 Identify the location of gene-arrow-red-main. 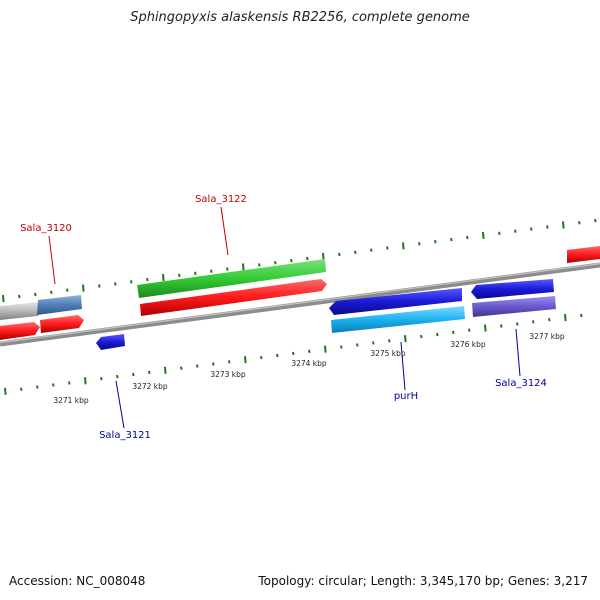
(233, 297).